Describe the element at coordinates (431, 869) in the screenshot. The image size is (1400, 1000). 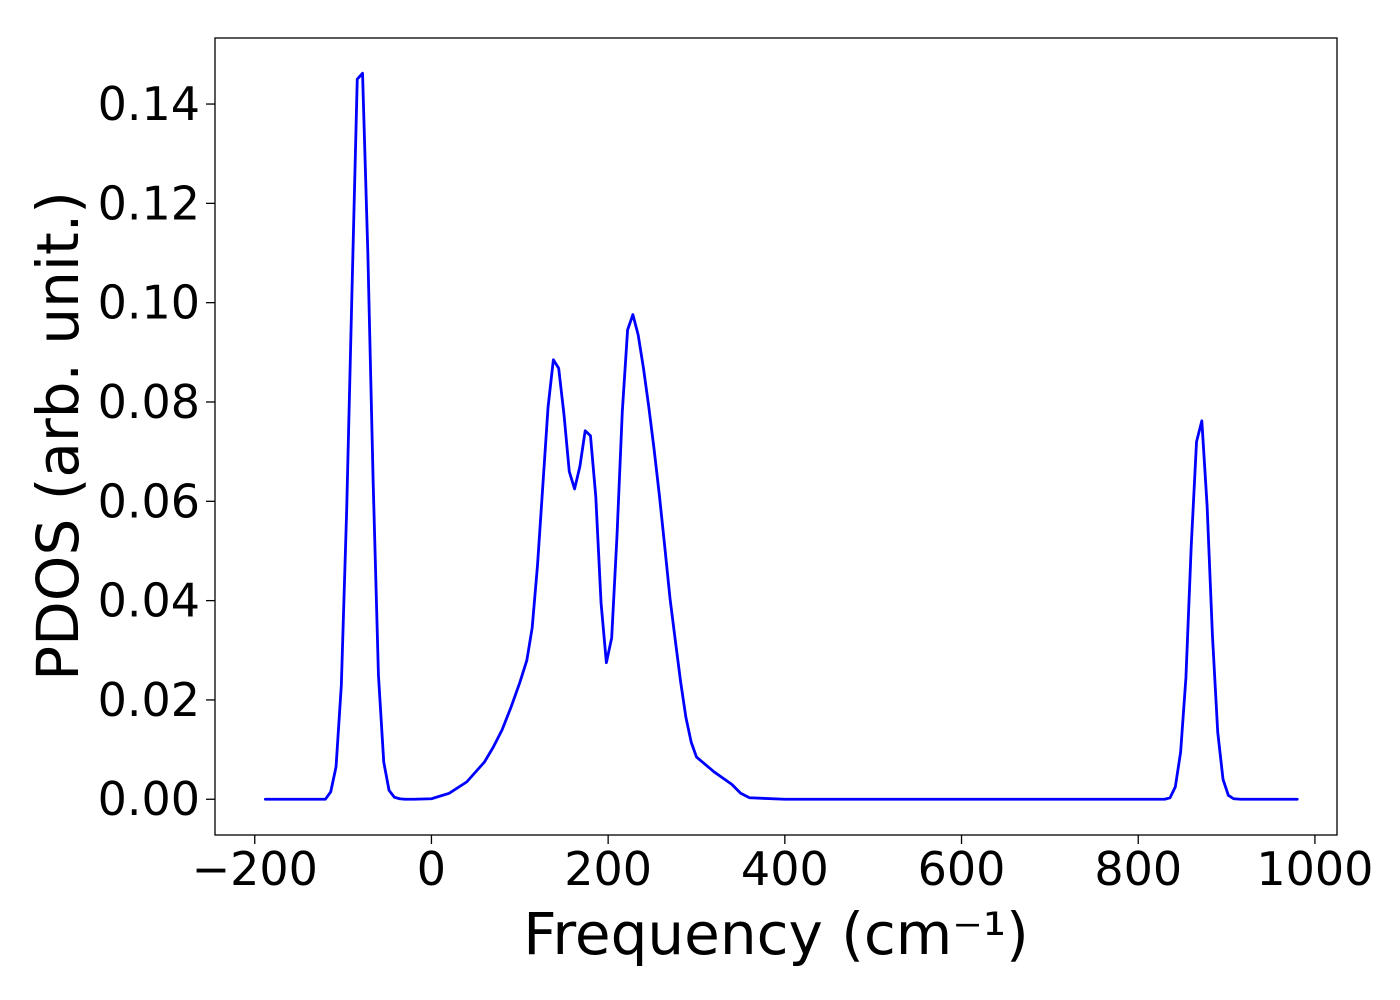
I see `x-tick-label: 0` at that location.